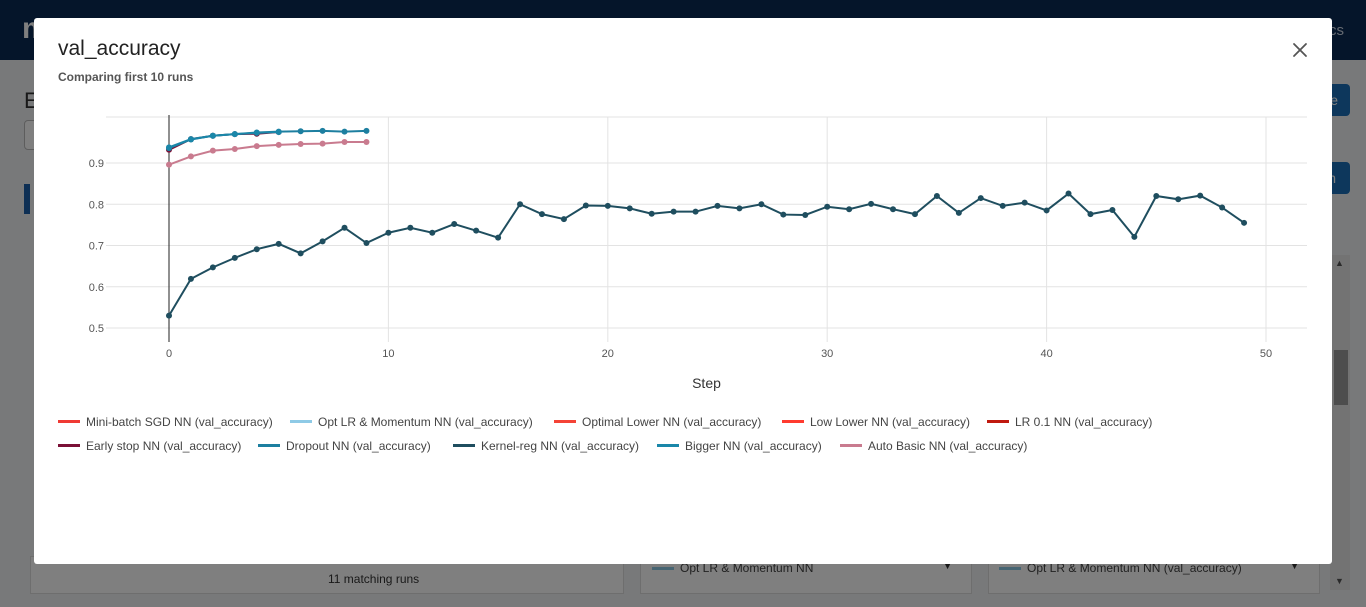  I want to click on x-tick-label: 30, so click(827, 354).